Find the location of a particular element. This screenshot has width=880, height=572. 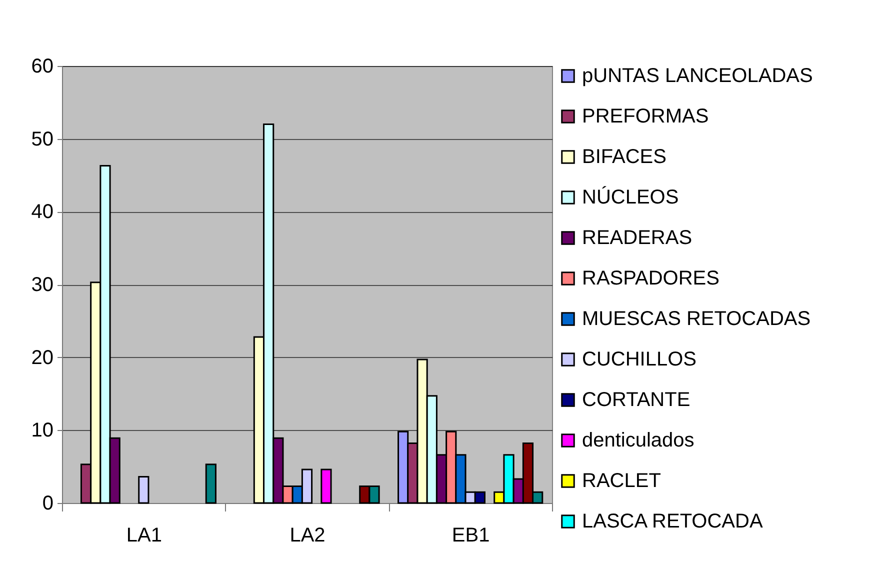

y-tick-label: 40 is located at coordinates (42, 212).